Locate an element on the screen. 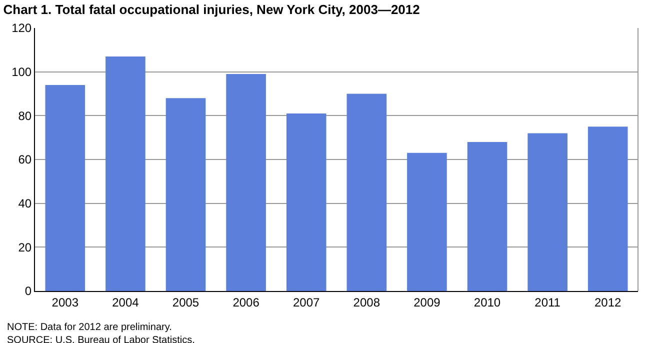 The image size is (650, 343). x-tick-label: 2009 is located at coordinates (427, 302).